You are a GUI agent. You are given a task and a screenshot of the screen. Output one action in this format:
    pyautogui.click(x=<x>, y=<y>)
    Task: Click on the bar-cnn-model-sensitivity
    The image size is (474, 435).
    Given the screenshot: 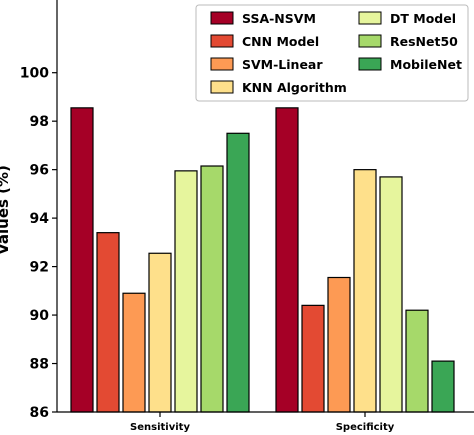 What is the action you would take?
    pyautogui.click(x=108, y=322)
    